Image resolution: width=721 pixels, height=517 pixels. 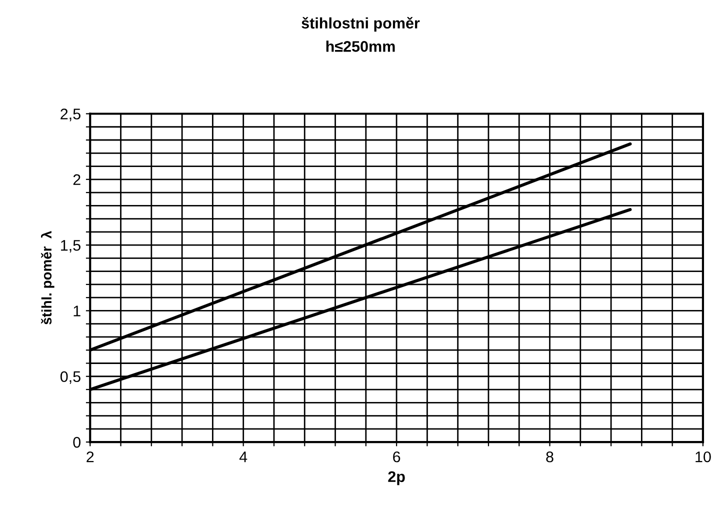 What do you see at coordinates (47, 277) in the screenshot?
I see `y-axis-title: štihl. poměr λ` at bounding box center [47, 277].